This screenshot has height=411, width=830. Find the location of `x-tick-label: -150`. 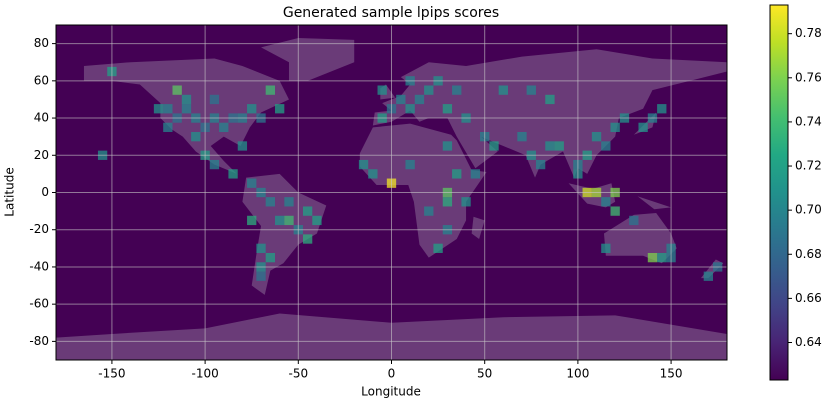

x-tick-label: -150 is located at coordinates (111, 374).